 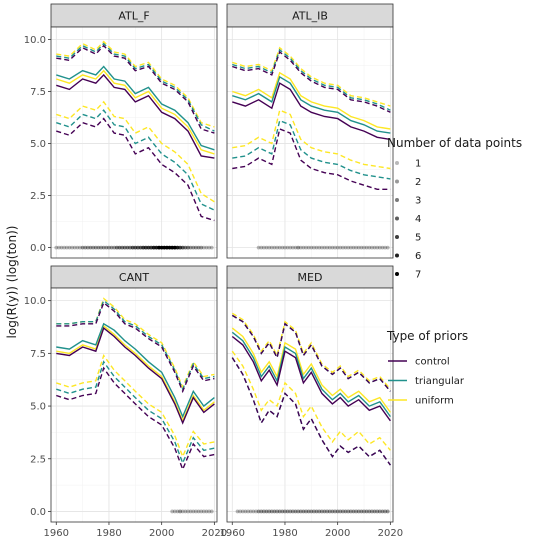 What do you see at coordinates (427, 336) in the screenshot?
I see `legend-priors-title: Type of priors` at bounding box center [427, 336].